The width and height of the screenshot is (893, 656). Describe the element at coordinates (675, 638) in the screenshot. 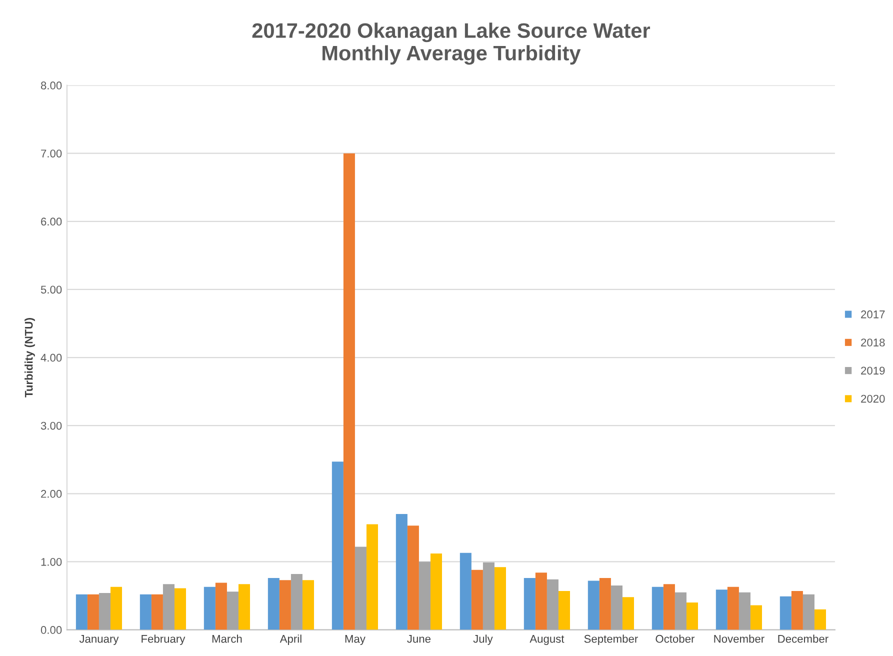

I see `x-tick-label: October` at that location.